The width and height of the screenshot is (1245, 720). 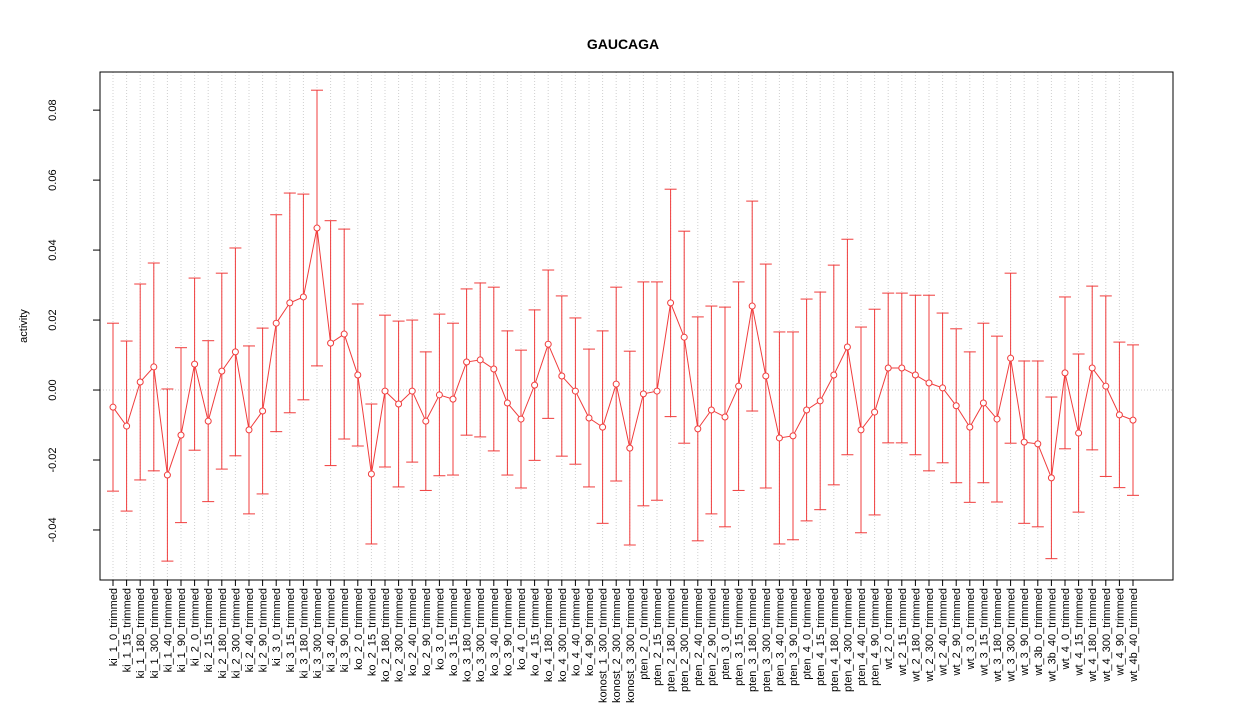 I want to click on x-tick-label: ki_1_300_trimmed, so click(x=155, y=633).